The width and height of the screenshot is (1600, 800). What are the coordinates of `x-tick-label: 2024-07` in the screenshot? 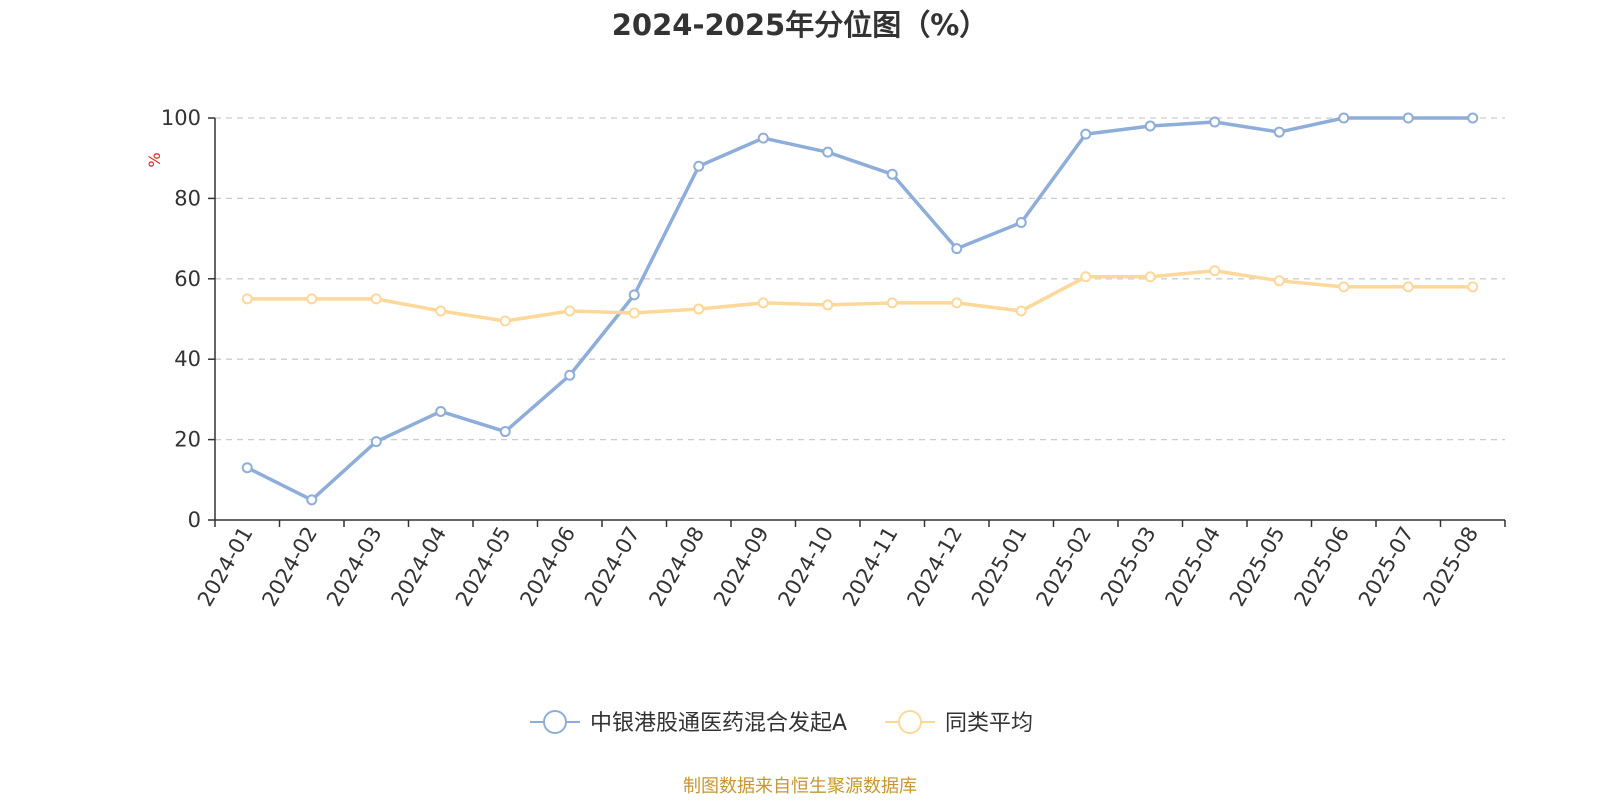 It's located at (612, 567).